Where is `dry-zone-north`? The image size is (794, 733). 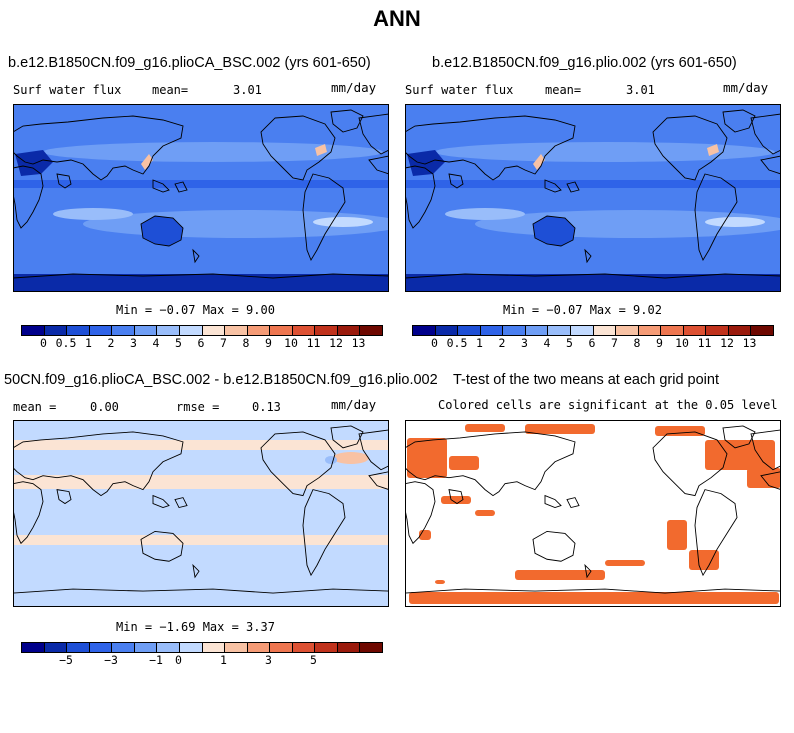 dry-zone-north is located at coordinates (605, 152).